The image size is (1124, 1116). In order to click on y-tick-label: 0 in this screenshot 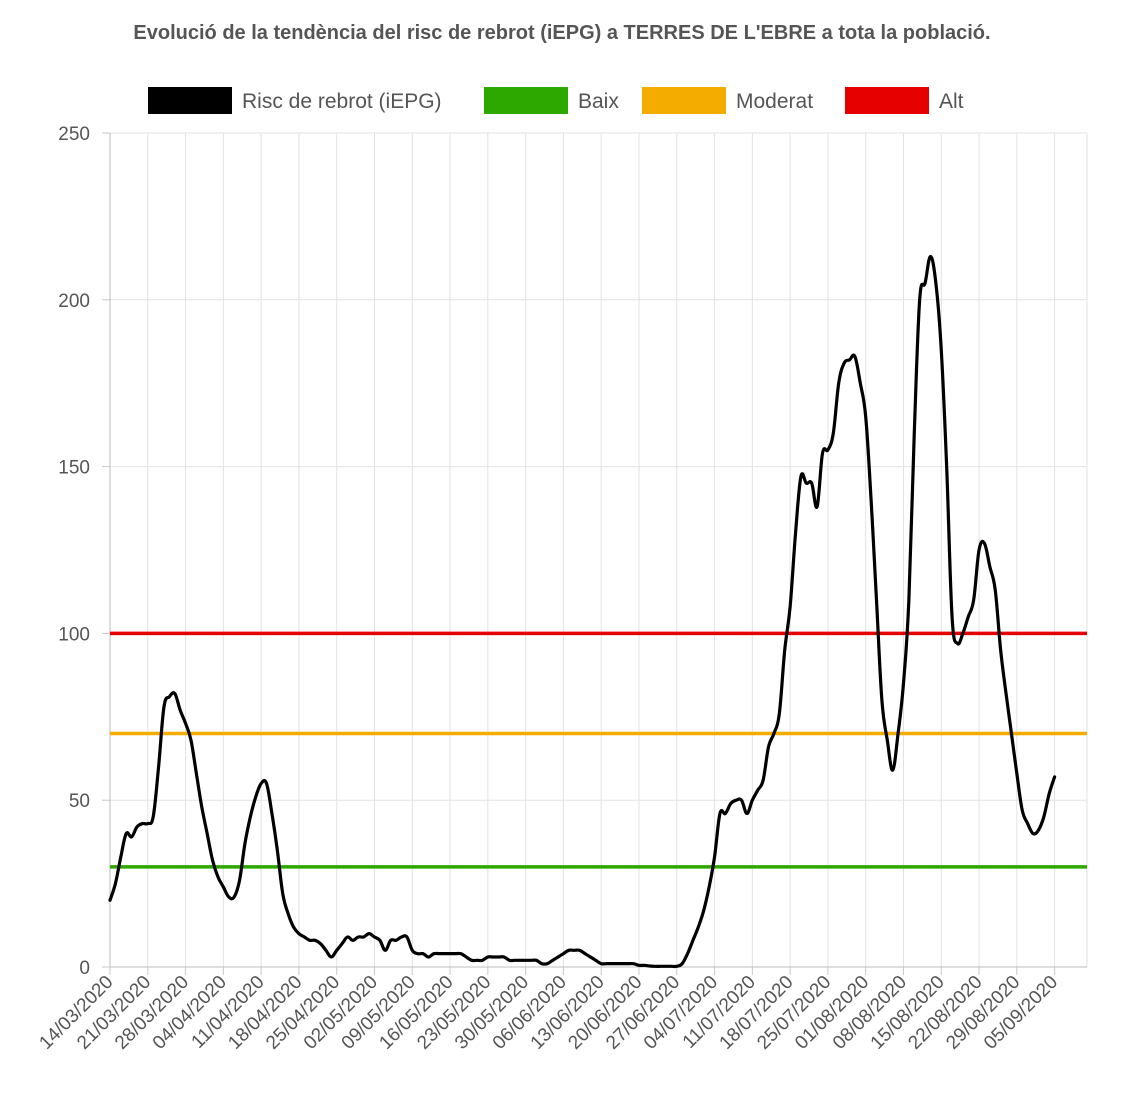, I will do `click(84, 968)`.